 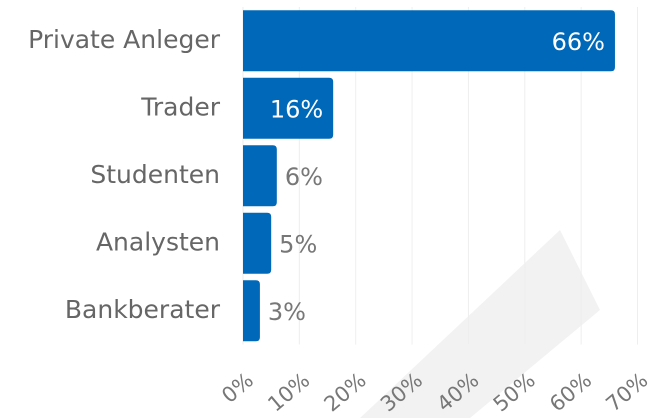 What do you see at coordinates (626, 392) in the screenshot?
I see `x-tick-label: 70%` at bounding box center [626, 392].